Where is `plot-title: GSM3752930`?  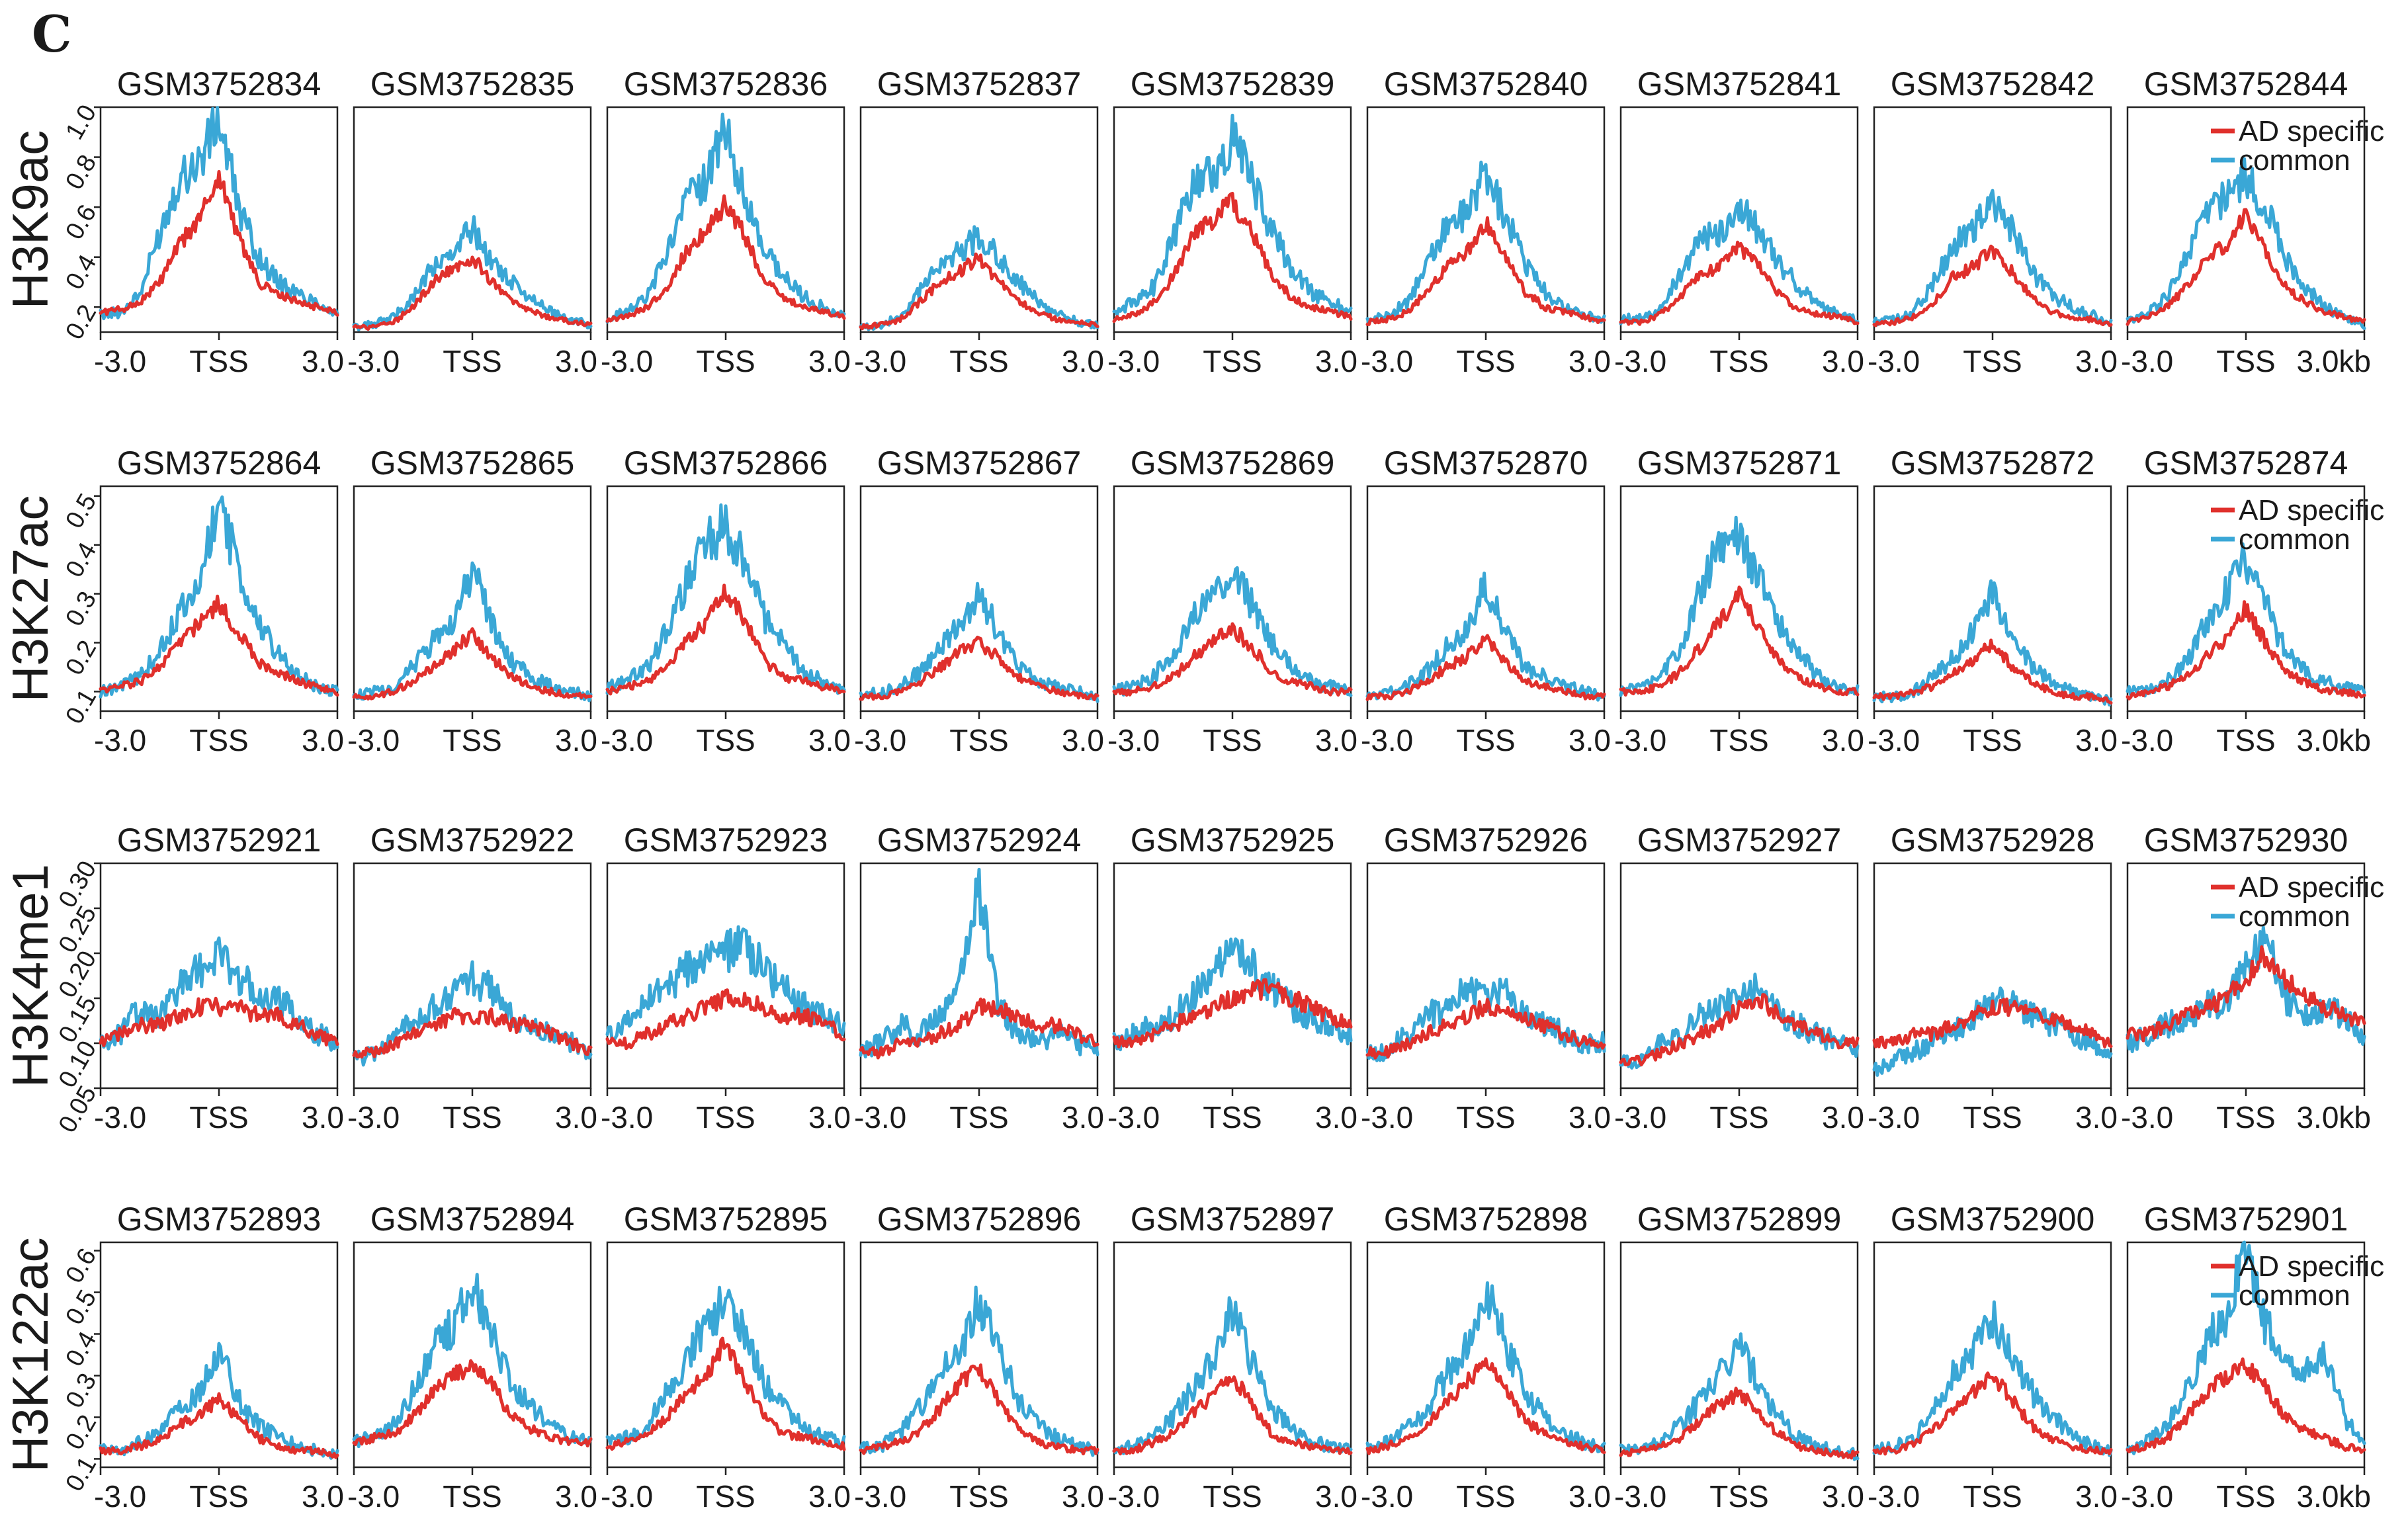
plot-title: GSM3752930 is located at coordinates (2246, 840).